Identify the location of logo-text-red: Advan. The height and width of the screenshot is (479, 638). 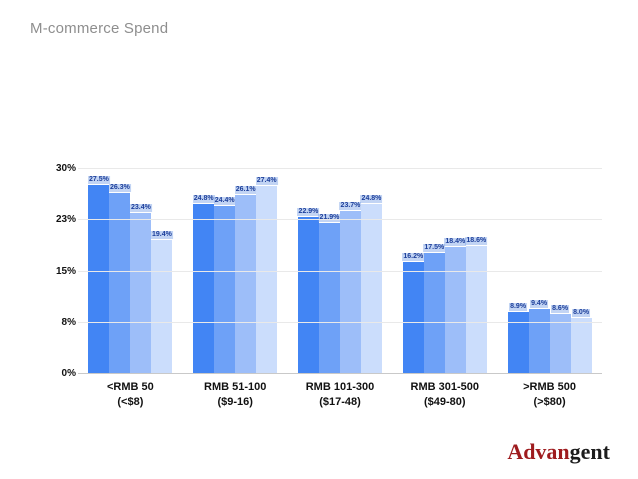
(538, 451).